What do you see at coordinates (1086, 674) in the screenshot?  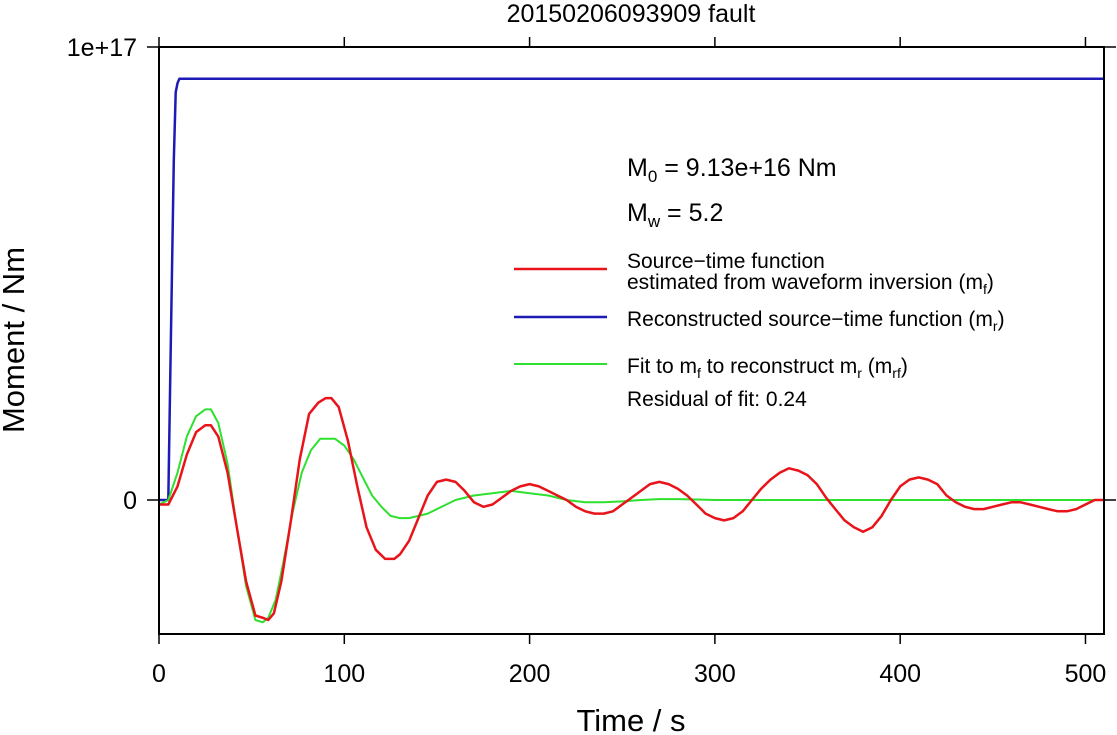 I see `x-tick-label: 500` at bounding box center [1086, 674].